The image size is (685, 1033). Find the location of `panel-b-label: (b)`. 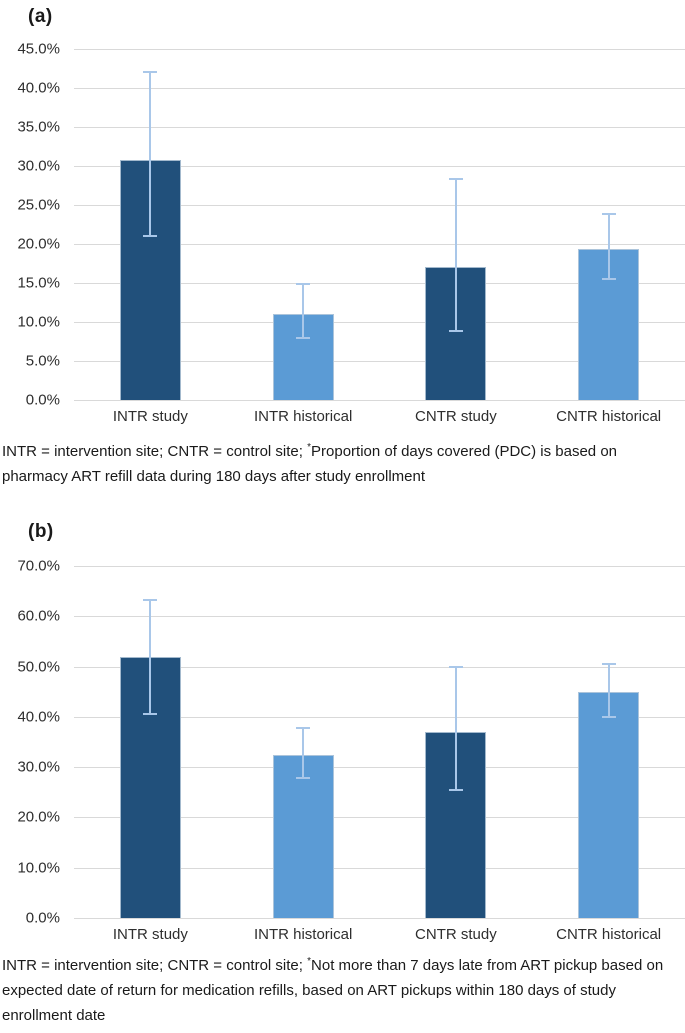

panel-b-label: (b) is located at coordinates (41, 531).